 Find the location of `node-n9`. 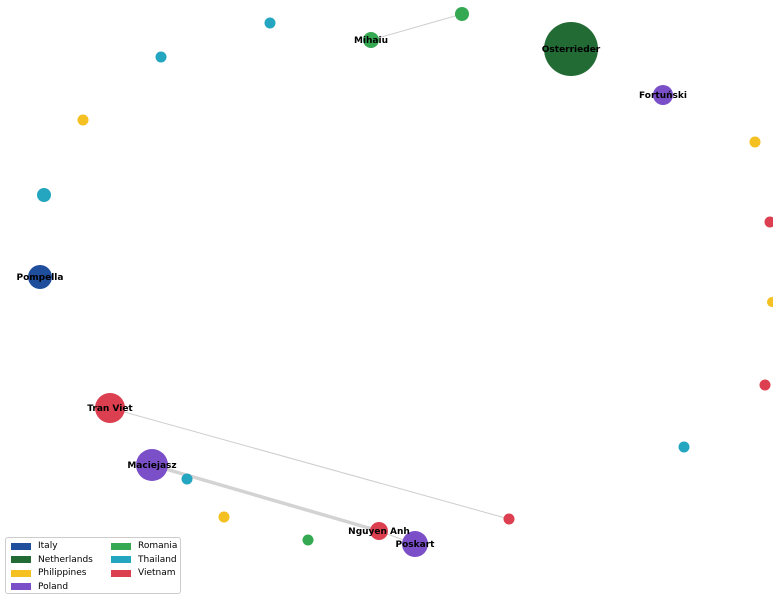

node-n9 is located at coordinates (765, 385).